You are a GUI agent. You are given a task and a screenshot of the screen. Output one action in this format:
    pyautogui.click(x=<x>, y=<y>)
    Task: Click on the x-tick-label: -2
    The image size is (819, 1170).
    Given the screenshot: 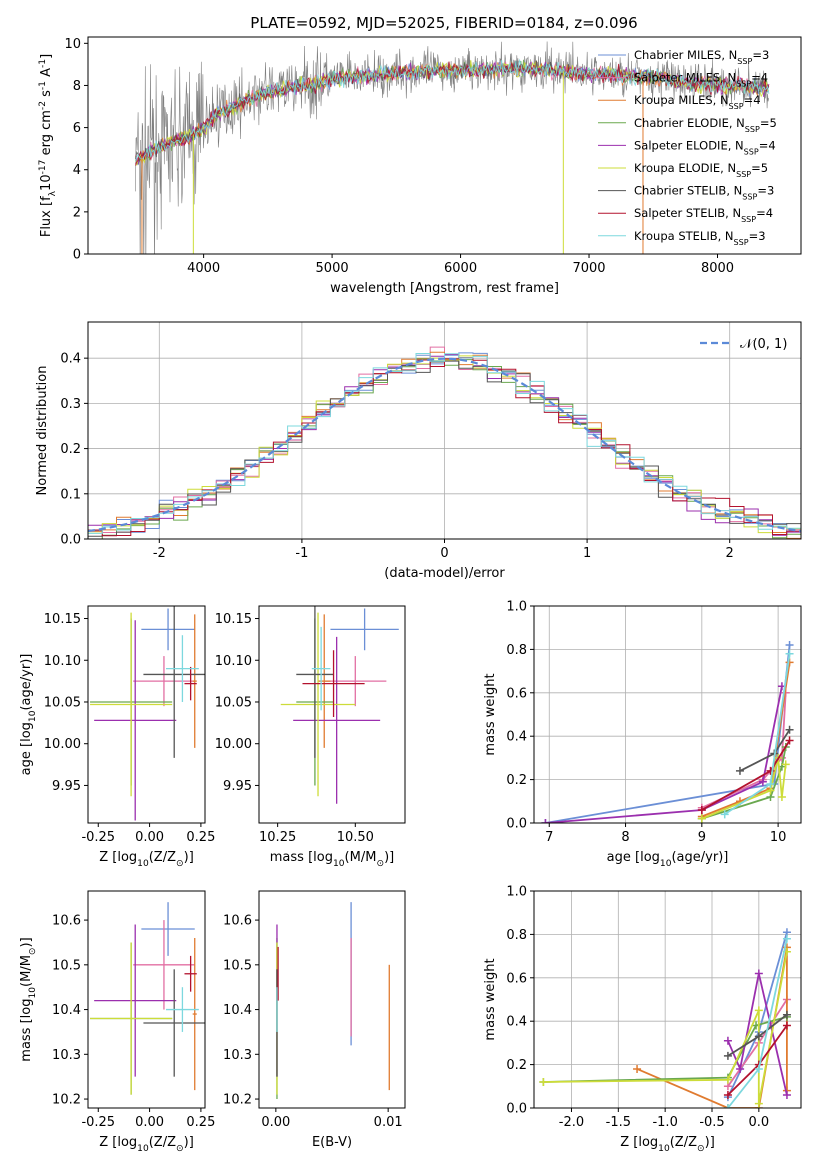 What is the action you would take?
    pyautogui.click(x=159, y=553)
    